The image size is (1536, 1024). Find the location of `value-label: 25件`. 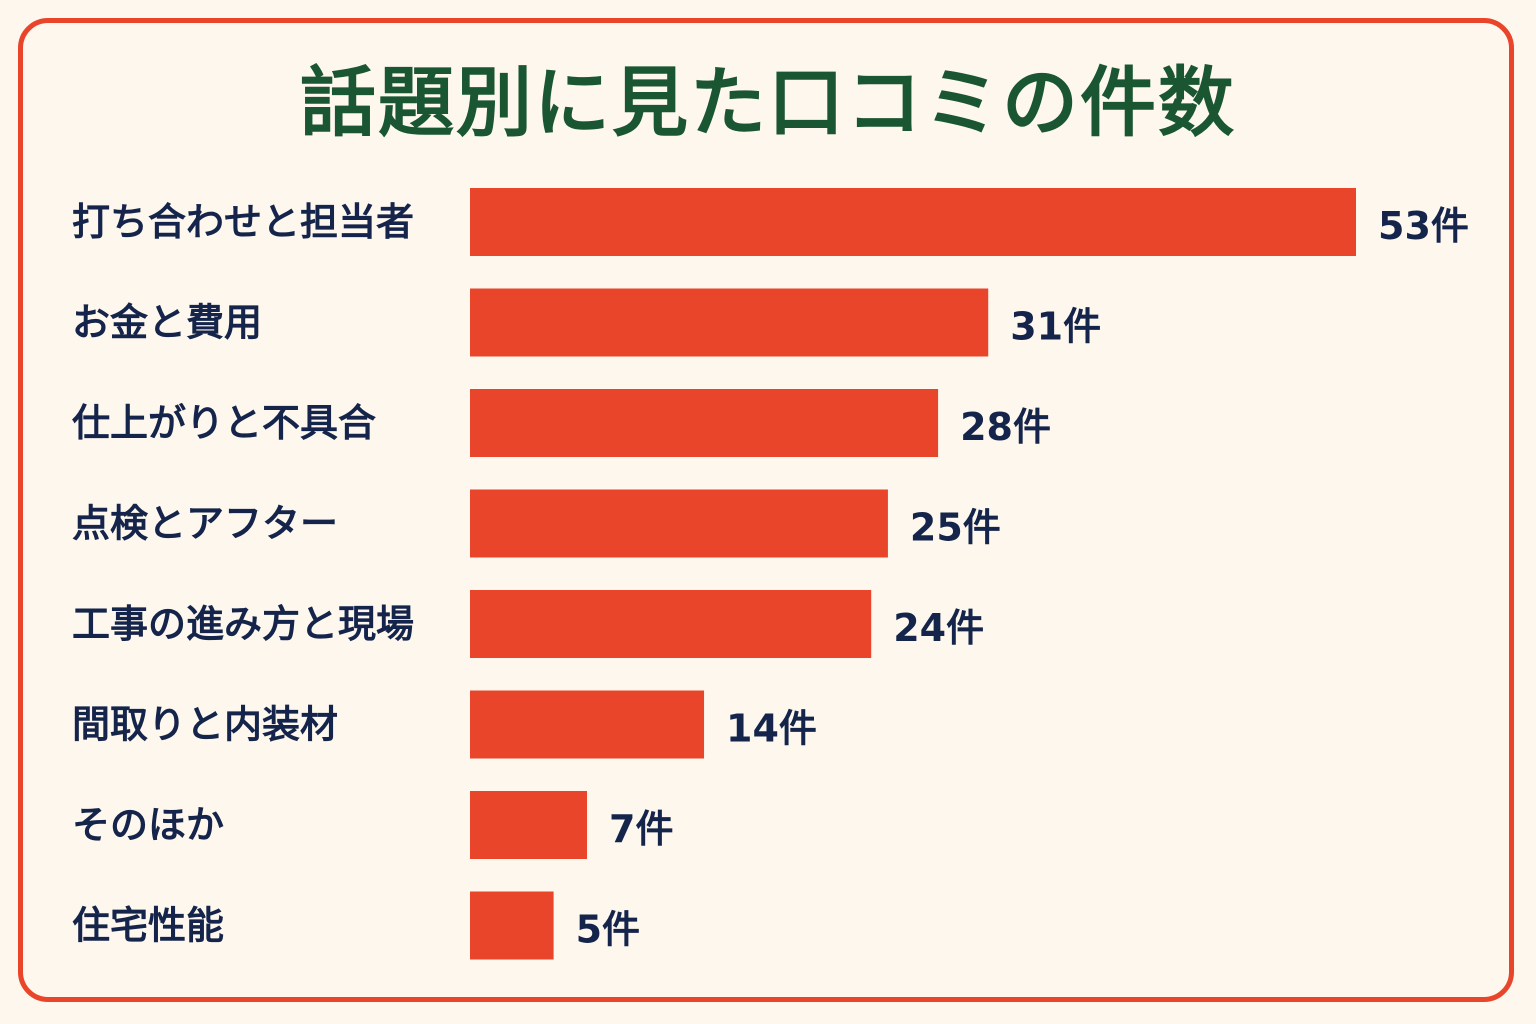

value-label: 25件 is located at coordinates (955, 528).